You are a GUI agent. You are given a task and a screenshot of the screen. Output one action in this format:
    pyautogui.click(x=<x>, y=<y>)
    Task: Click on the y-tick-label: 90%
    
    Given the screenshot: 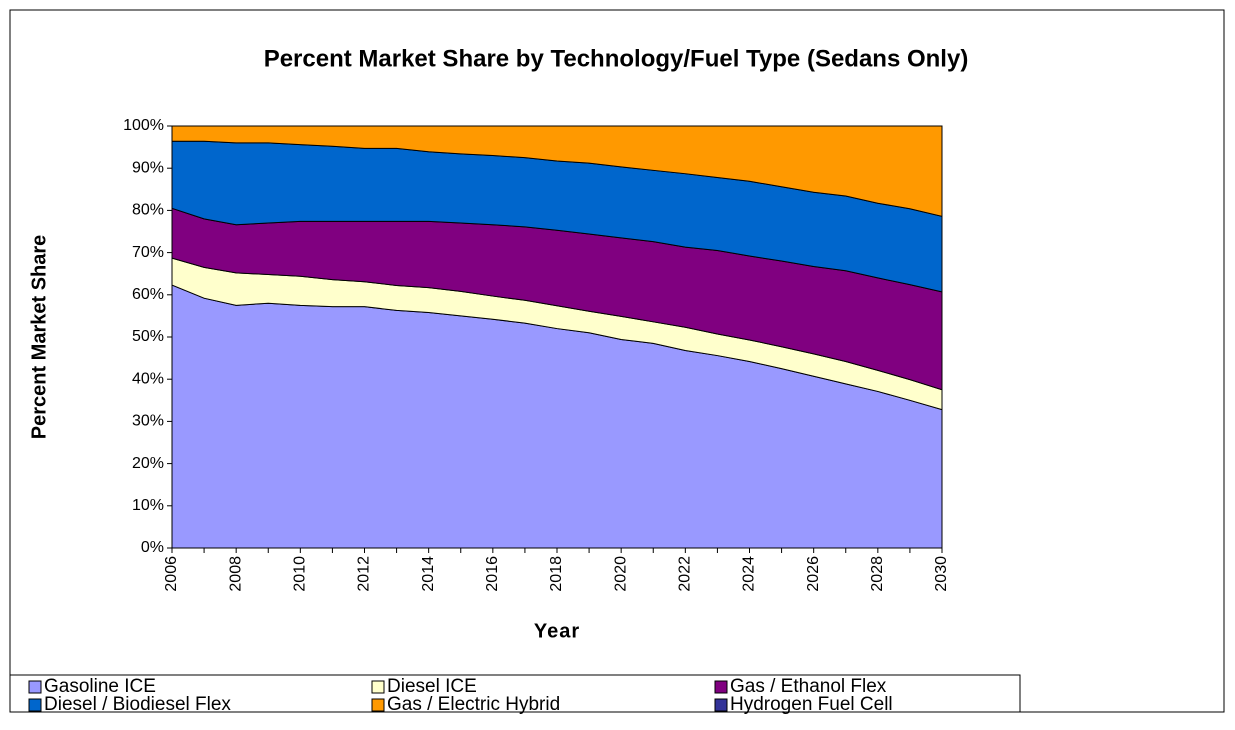 What is the action you would take?
    pyautogui.click(x=148, y=167)
    